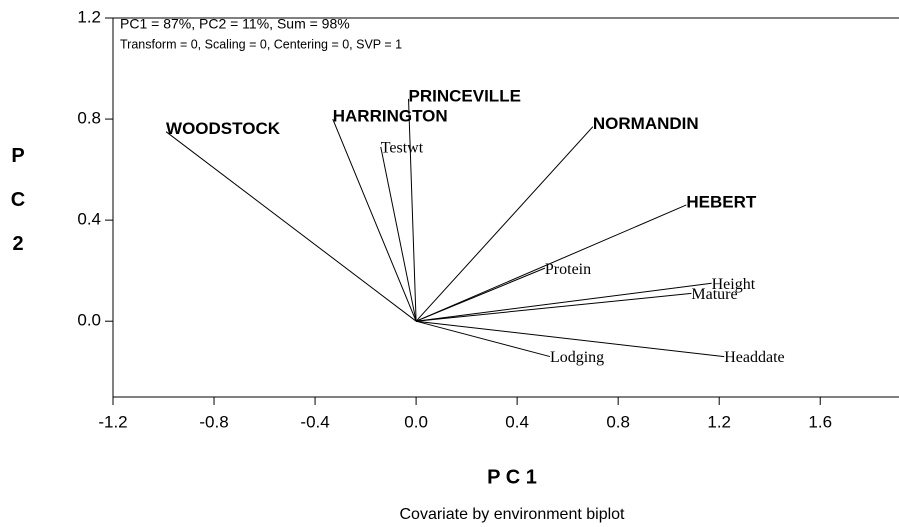 Image resolution: width=899 pixels, height=527 pixels. I want to click on environment-label: NORMANDIN, so click(646, 123).